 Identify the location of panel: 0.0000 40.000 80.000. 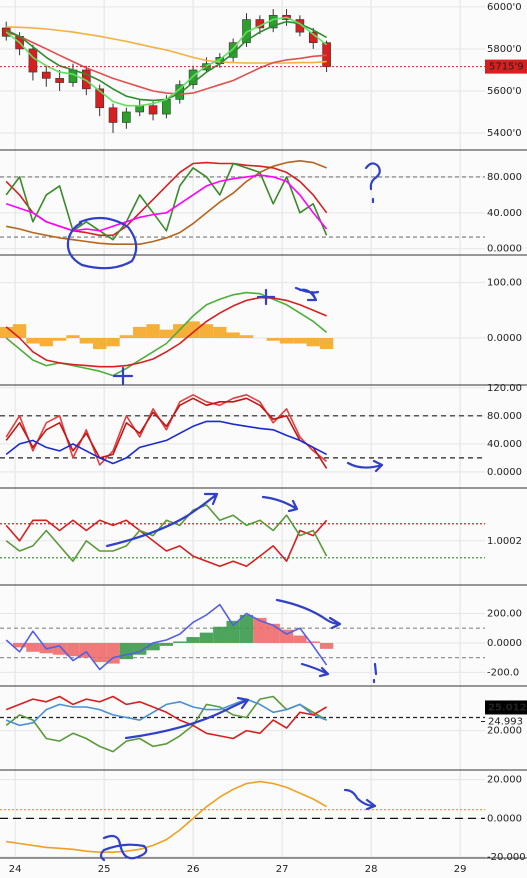
(263, 208).